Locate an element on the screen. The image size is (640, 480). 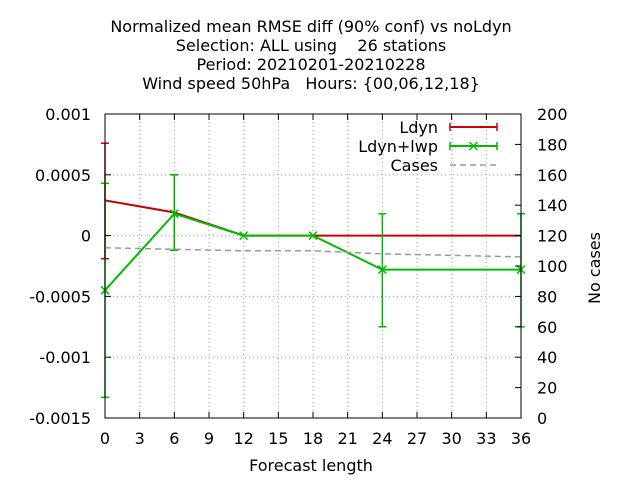
y2-tick-label: 20 is located at coordinates (547, 388).